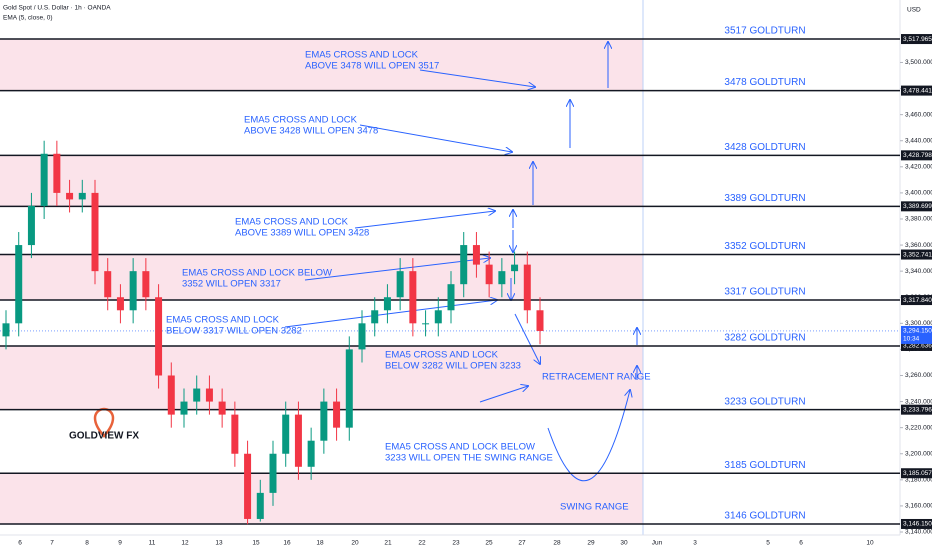 Image resolution: width=932 pixels, height=550 pixels. Describe the element at coordinates (764, 338) in the screenshot. I see `level-label: 3282 GOLDTURN` at that location.